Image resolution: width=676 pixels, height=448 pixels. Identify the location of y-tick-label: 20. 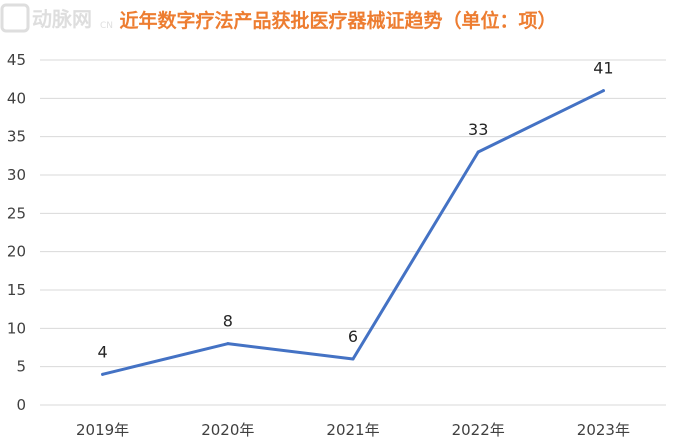
(16, 252).